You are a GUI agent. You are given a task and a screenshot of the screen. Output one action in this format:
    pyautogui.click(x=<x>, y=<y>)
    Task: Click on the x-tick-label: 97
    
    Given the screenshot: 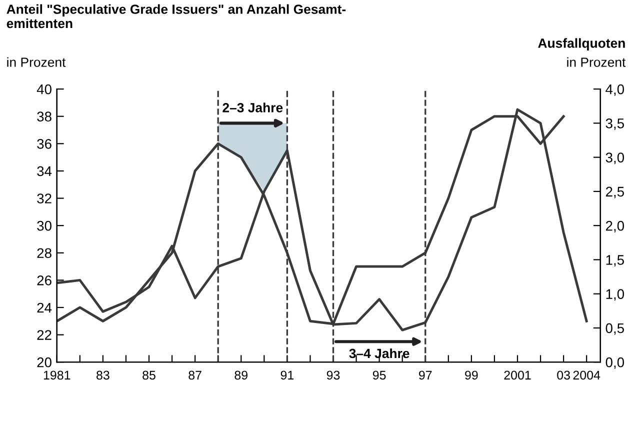 What is the action you would take?
    pyautogui.click(x=425, y=375)
    